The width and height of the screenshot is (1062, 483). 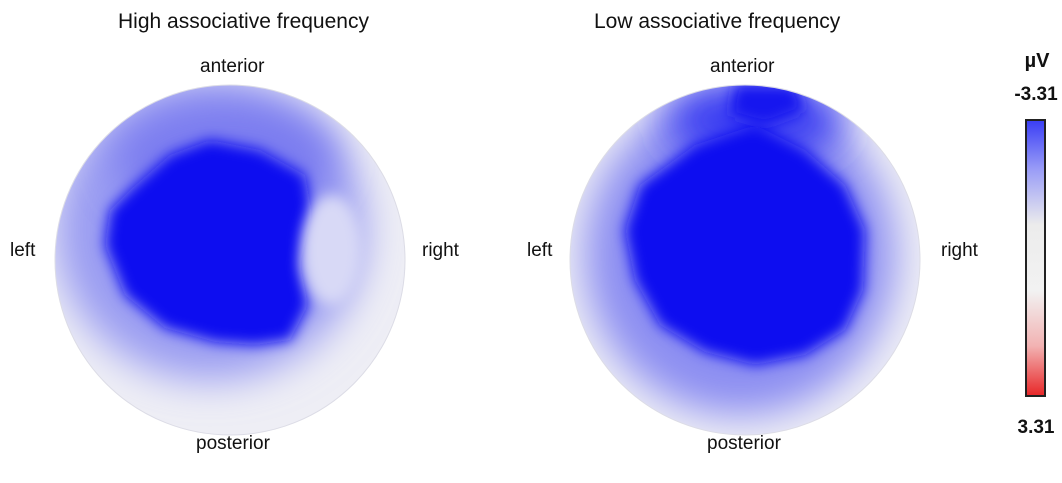 I want to click on label-right-low: right, so click(x=959, y=250).